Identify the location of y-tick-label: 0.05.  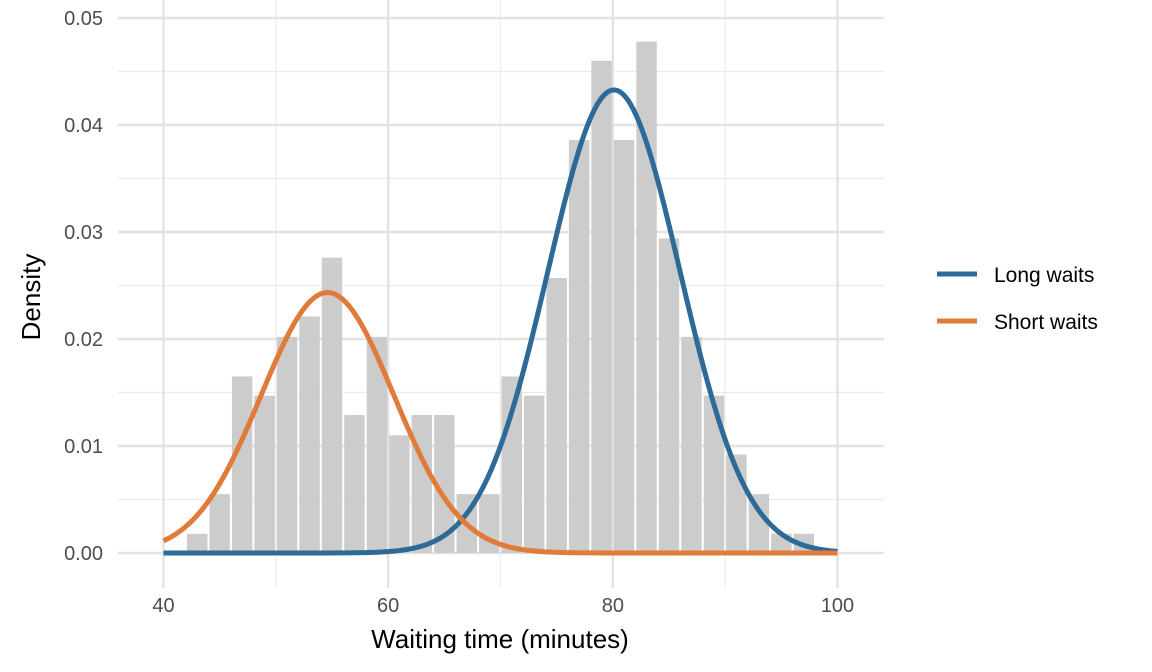
(83, 19).